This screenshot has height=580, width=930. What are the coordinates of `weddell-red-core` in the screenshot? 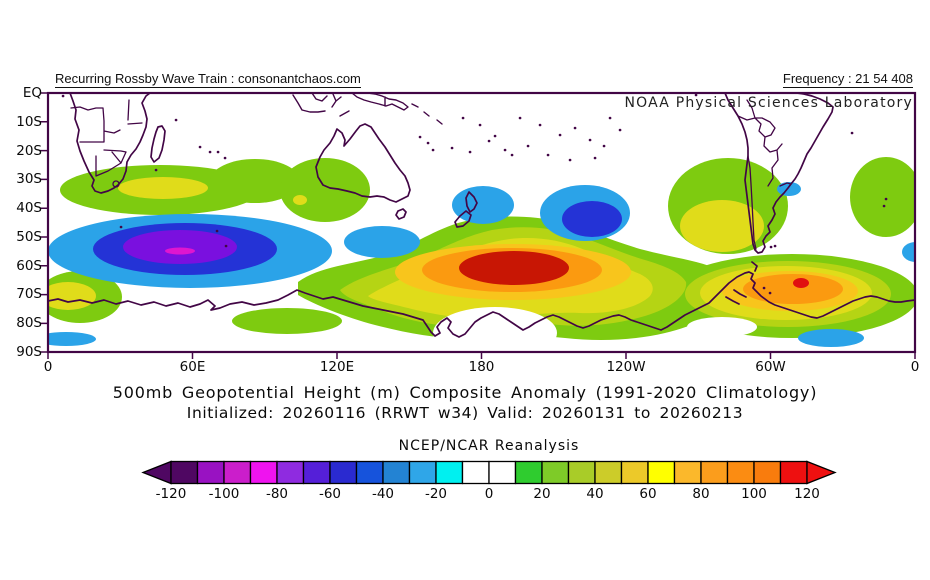 It's located at (801, 283).